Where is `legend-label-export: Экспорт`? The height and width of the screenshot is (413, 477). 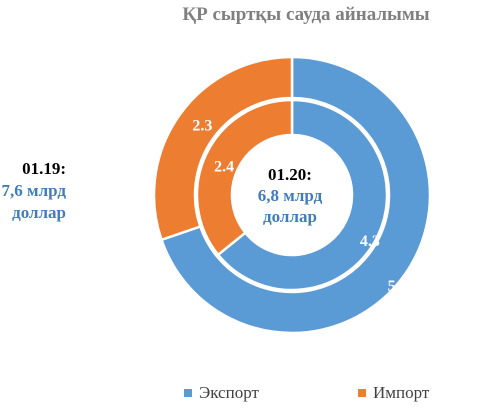 legend-label-export: Экспорт is located at coordinates (229, 392).